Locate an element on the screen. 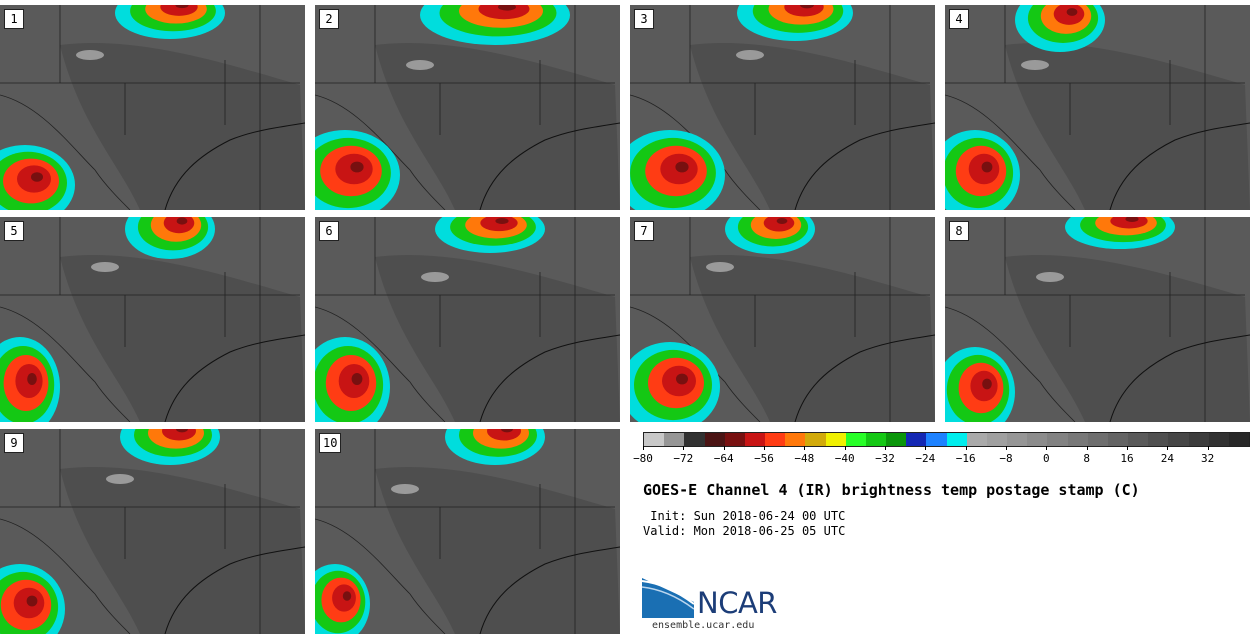 The height and width of the screenshot is (635, 1260). panel-label: 4 is located at coordinates (959, 19).